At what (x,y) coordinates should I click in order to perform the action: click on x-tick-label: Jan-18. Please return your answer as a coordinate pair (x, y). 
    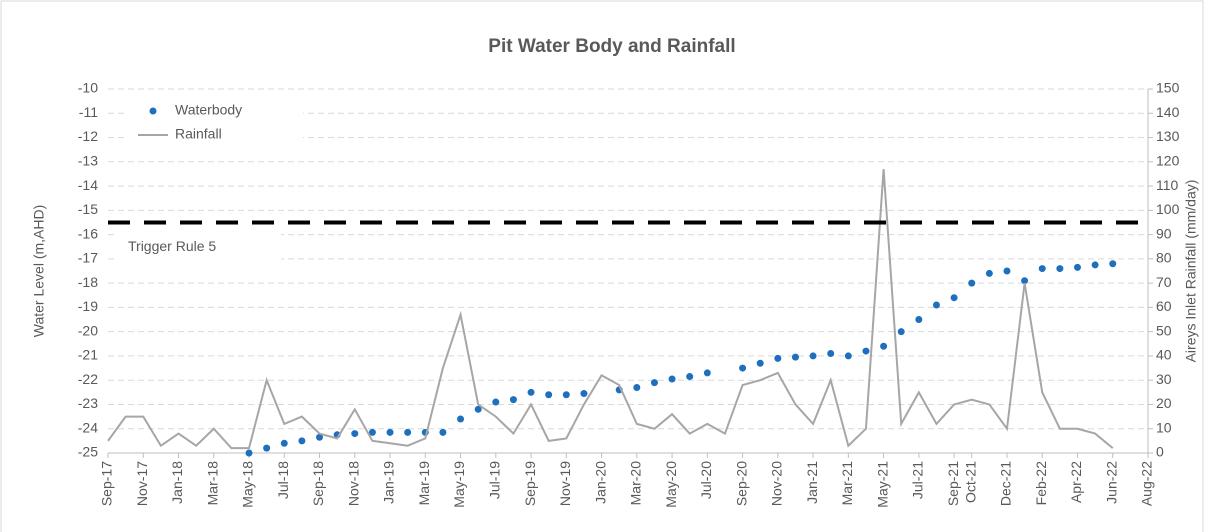
    Looking at the image, I should click on (177, 482).